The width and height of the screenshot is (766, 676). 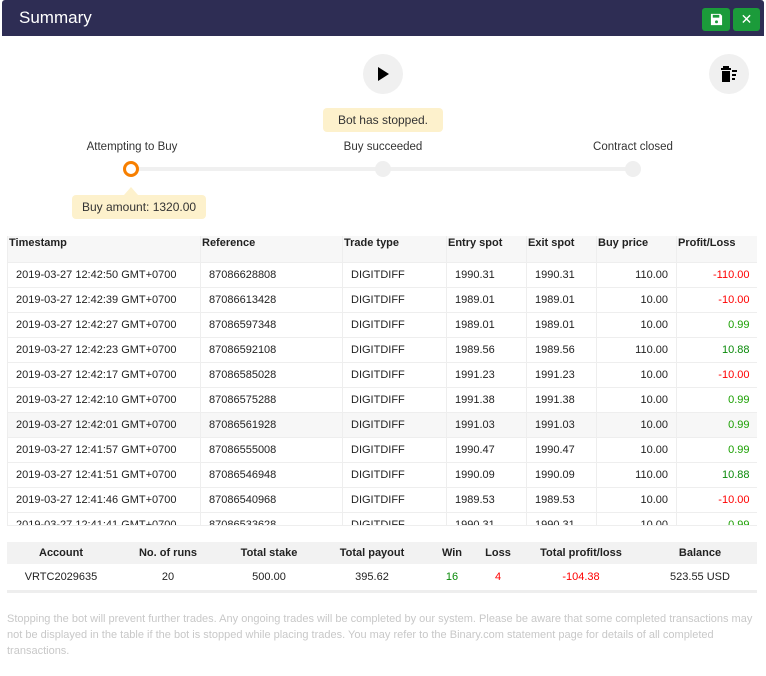 I want to click on summary-value: -104.38, so click(x=581, y=577).